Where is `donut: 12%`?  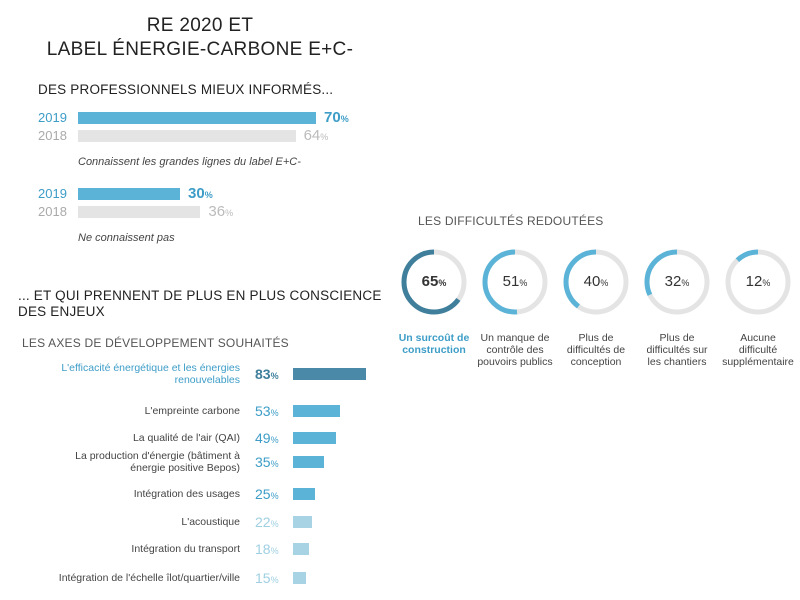
donut: 12% is located at coordinates (758, 282).